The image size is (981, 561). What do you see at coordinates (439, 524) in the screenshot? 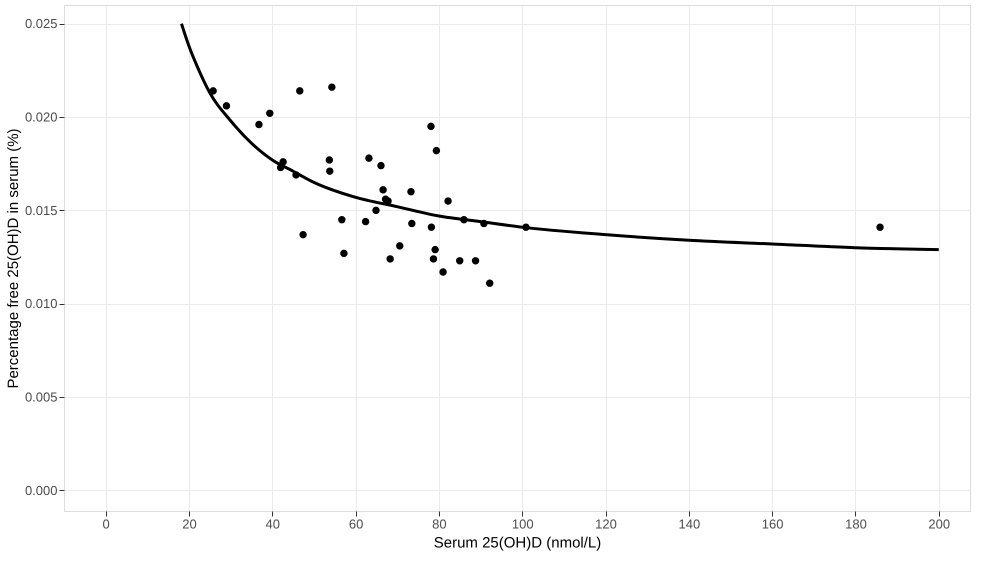
I see `x-tick-label: 80` at bounding box center [439, 524].